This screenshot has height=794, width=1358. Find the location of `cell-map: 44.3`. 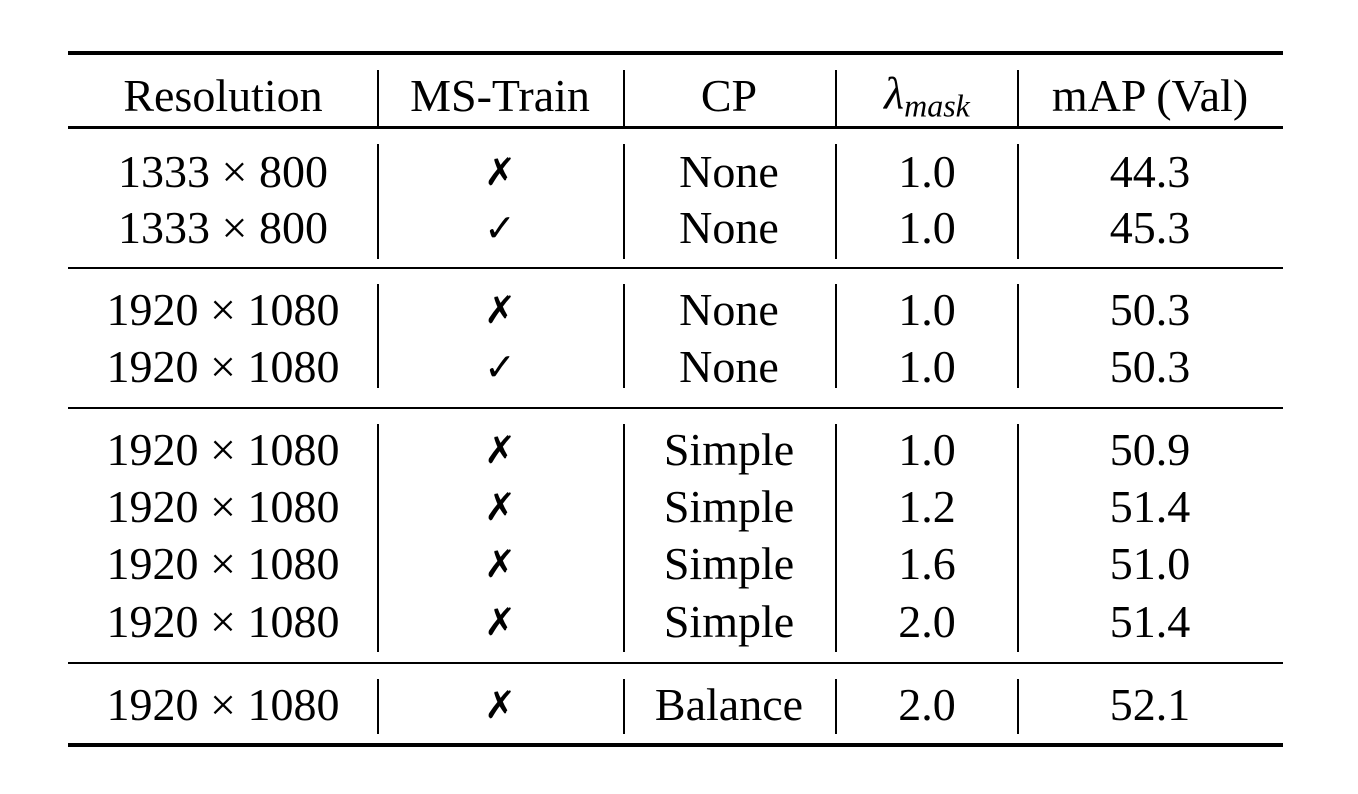

cell-map: 44.3 is located at coordinates (1150, 171).